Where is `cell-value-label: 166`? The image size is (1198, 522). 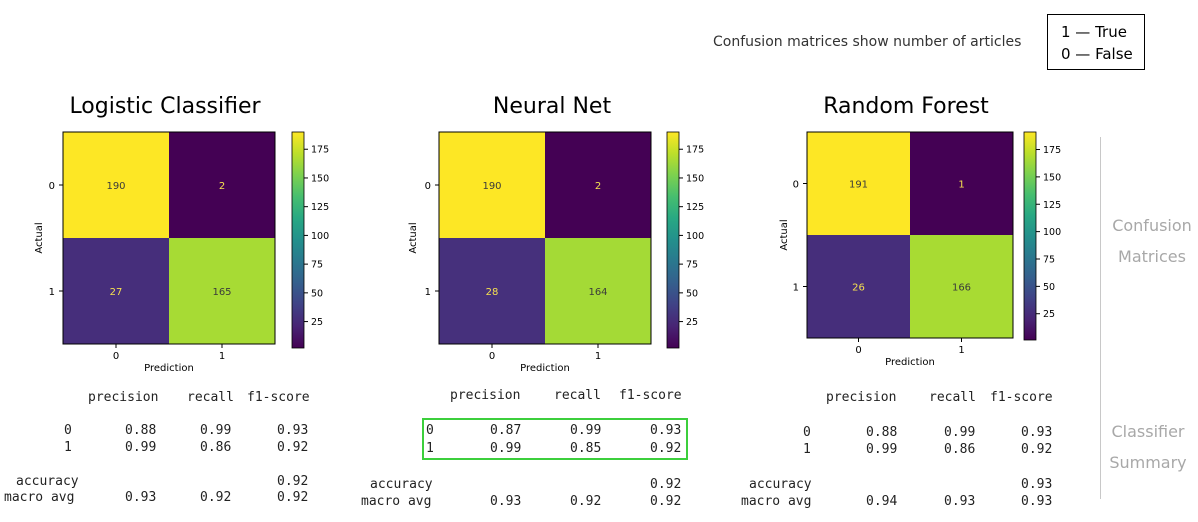
cell-value-label: 166 is located at coordinates (961, 288).